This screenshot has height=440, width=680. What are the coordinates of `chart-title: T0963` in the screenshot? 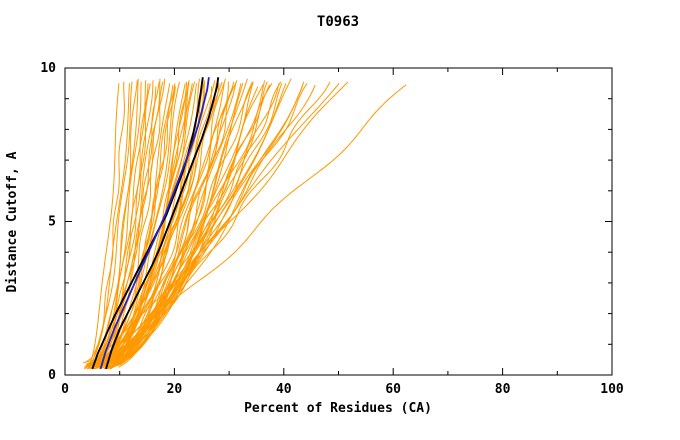 It's located at (338, 22).